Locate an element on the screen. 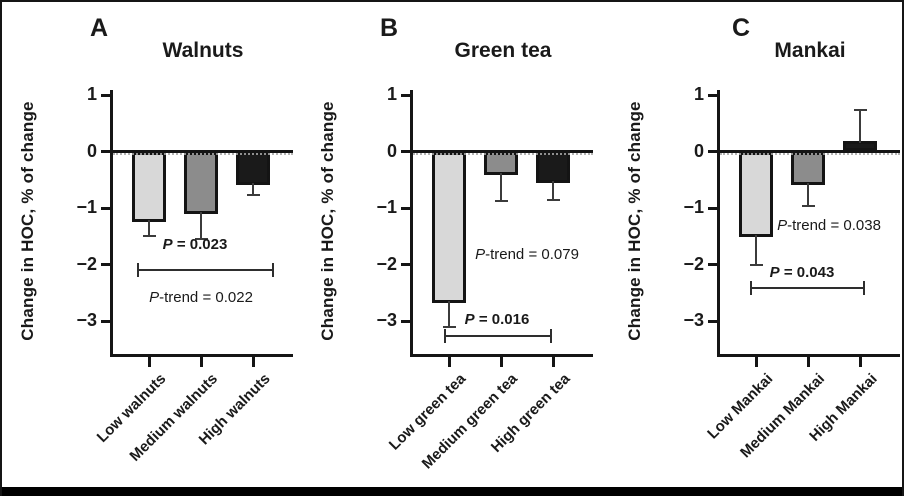 This screenshot has height=496, width=904. error-bar-low-green-tea is located at coordinates (449, 313).